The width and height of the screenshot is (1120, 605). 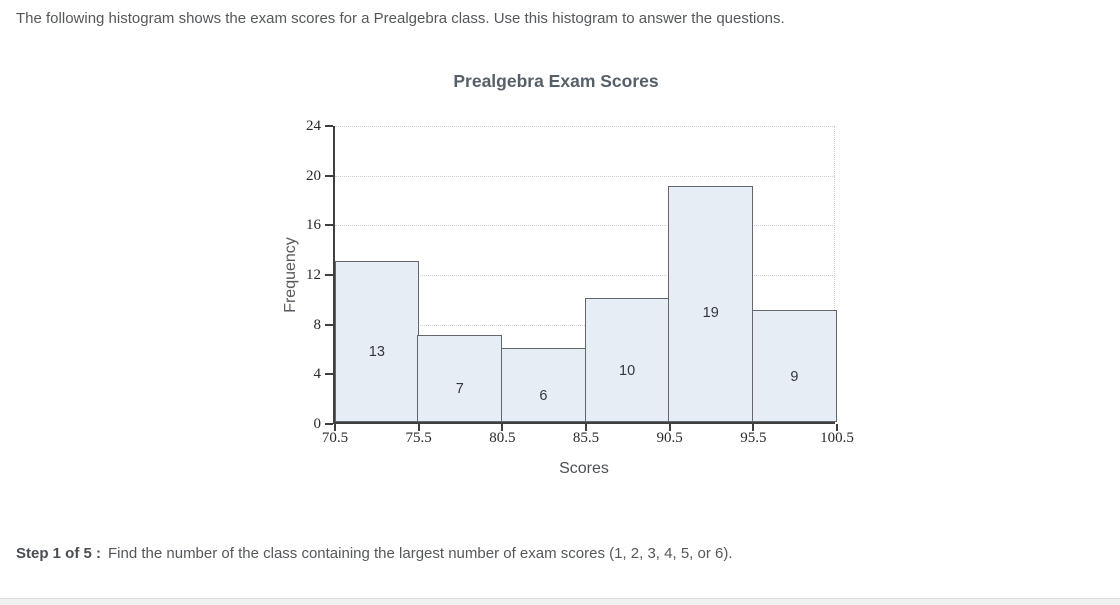 I want to click on bar-value-label: 10, so click(x=627, y=370).